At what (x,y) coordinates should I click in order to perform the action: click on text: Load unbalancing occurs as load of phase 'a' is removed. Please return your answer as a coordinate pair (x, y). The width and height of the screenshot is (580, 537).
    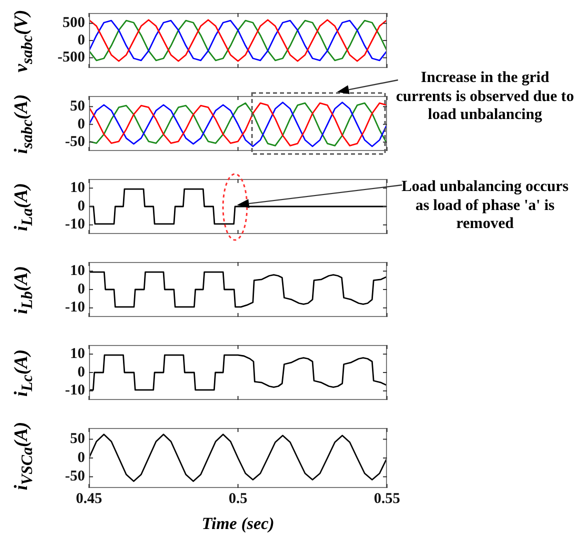
    Looking at the image, I should click on (485, 206).